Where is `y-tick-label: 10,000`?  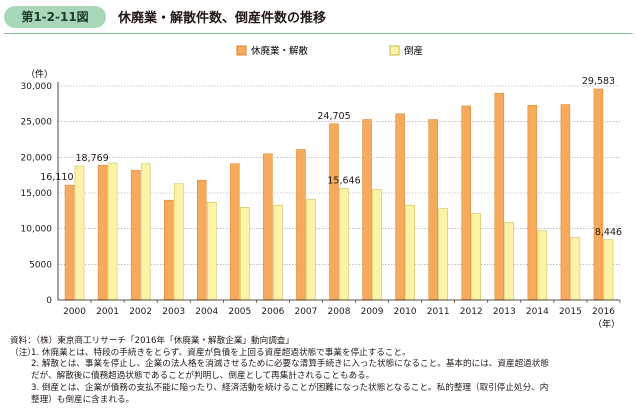
y-tick-label: 10,000 is located at coordinates (37, 230).